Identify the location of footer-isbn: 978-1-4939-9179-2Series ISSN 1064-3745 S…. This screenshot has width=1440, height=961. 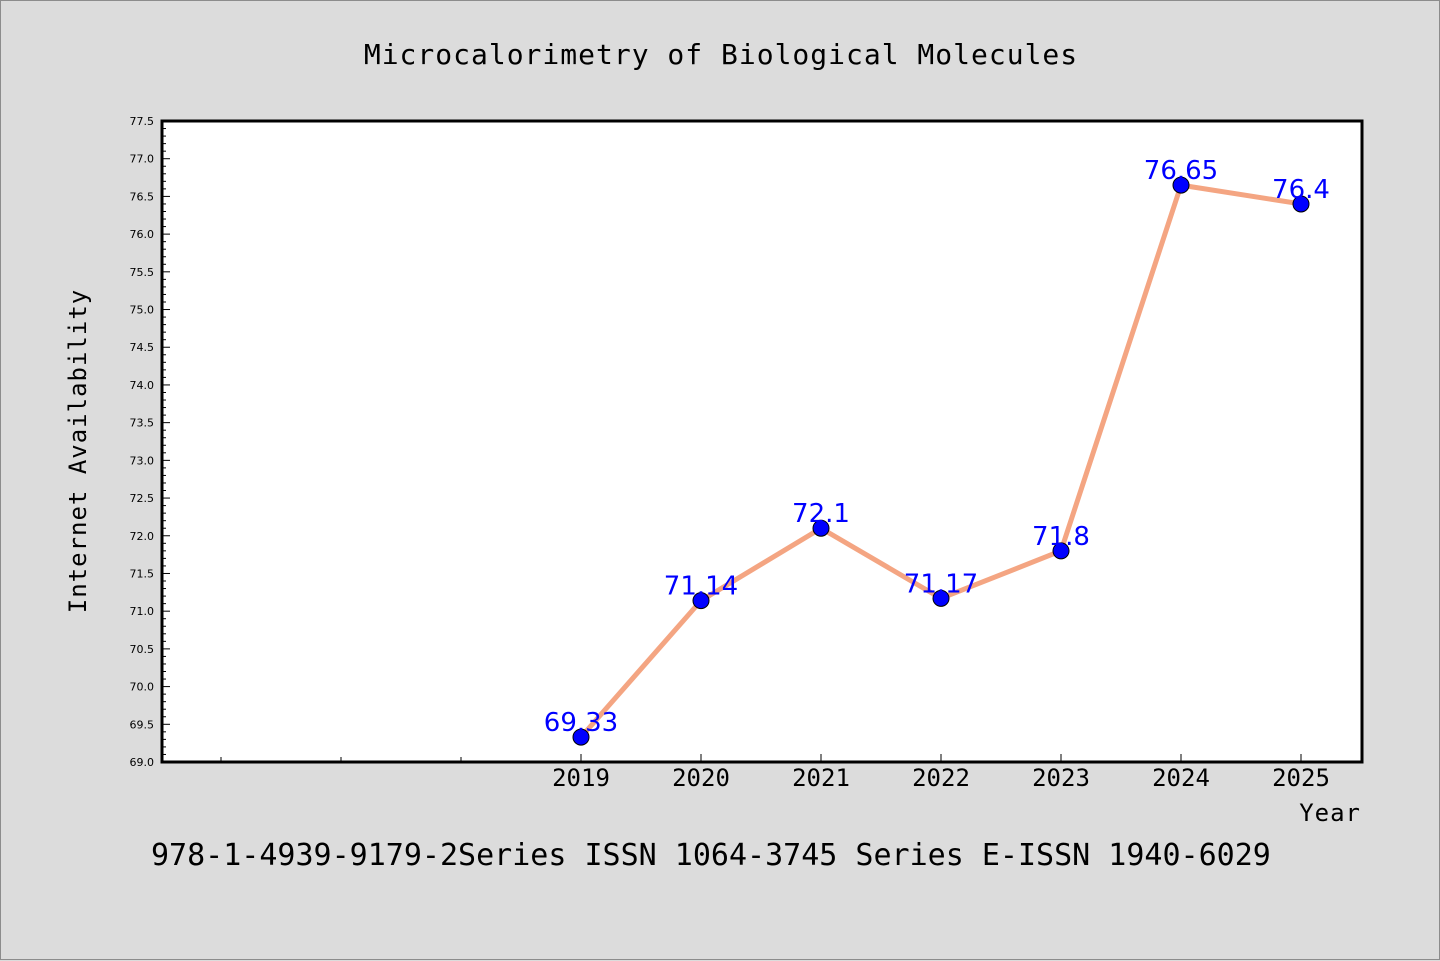
(711, 855).